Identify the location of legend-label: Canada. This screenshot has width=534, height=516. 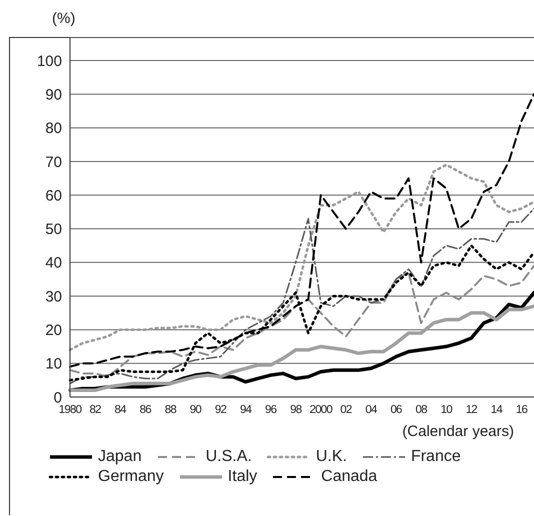
(349, 477).